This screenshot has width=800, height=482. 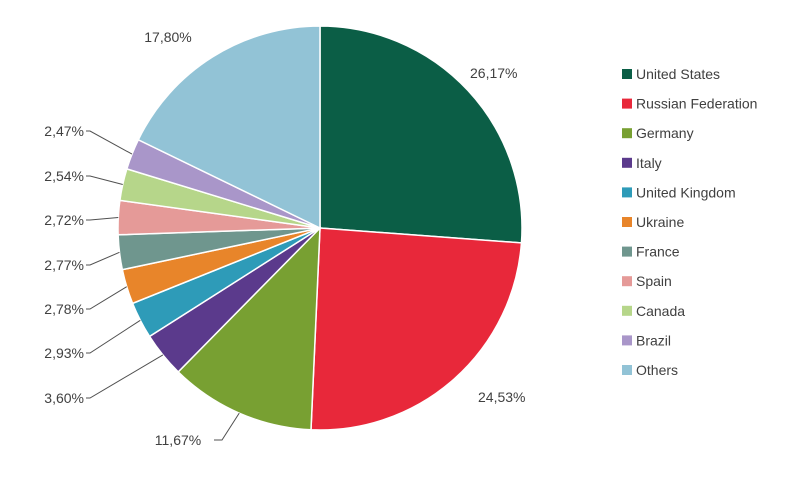 I want to click on leader-line-spain, so click(x=102, y=219).